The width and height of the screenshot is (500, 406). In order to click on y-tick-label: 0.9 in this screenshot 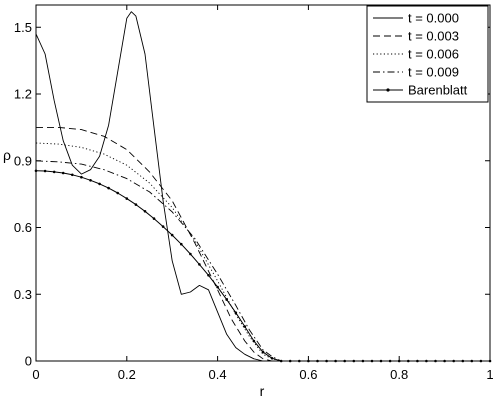, I will do `click(23, 160)`.